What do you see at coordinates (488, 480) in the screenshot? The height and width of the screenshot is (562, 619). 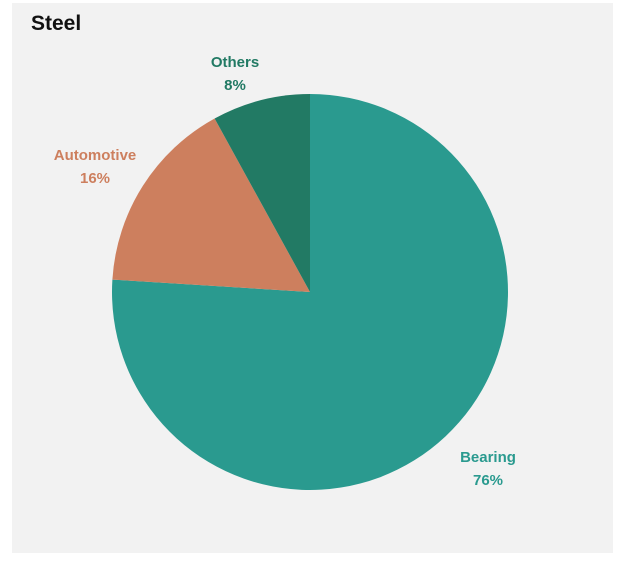 I see `slice-value-bearing: 76%` at bounding box center [488, 480].